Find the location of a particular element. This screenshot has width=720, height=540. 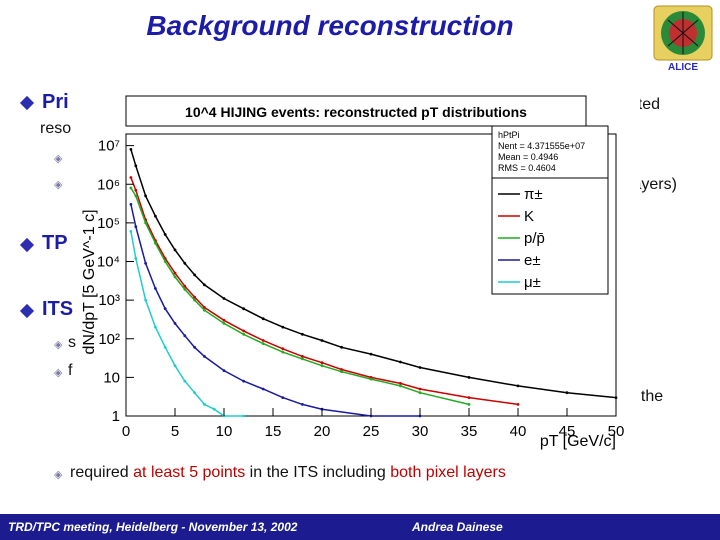

bullet1-line2: reso is located at coordinates (56, 128).